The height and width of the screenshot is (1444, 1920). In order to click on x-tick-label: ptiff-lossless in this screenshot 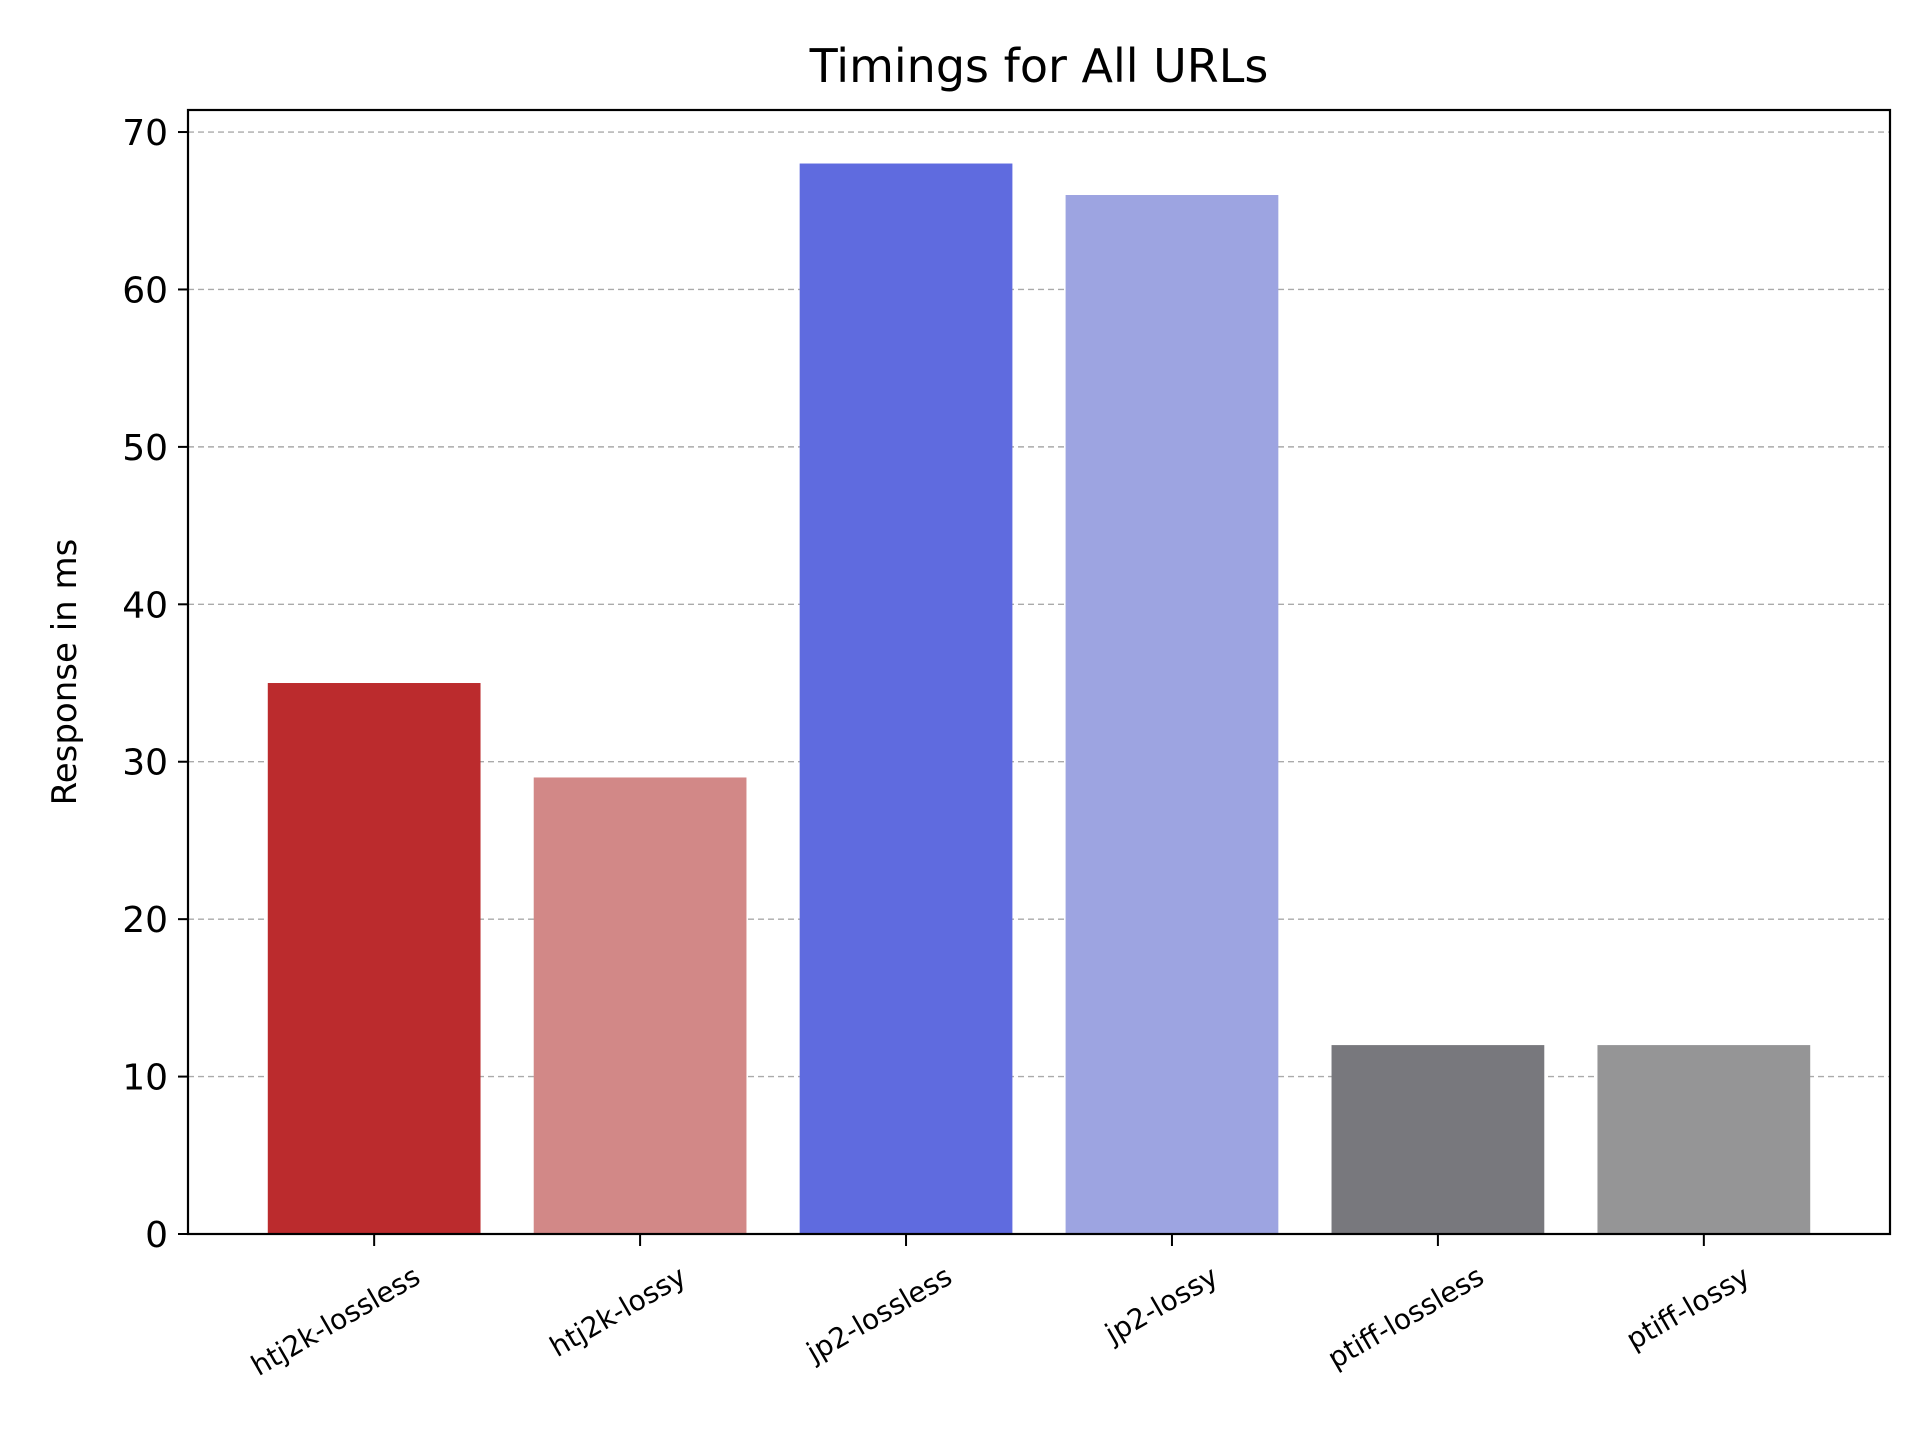, I will do `click(1405, 1317)`.